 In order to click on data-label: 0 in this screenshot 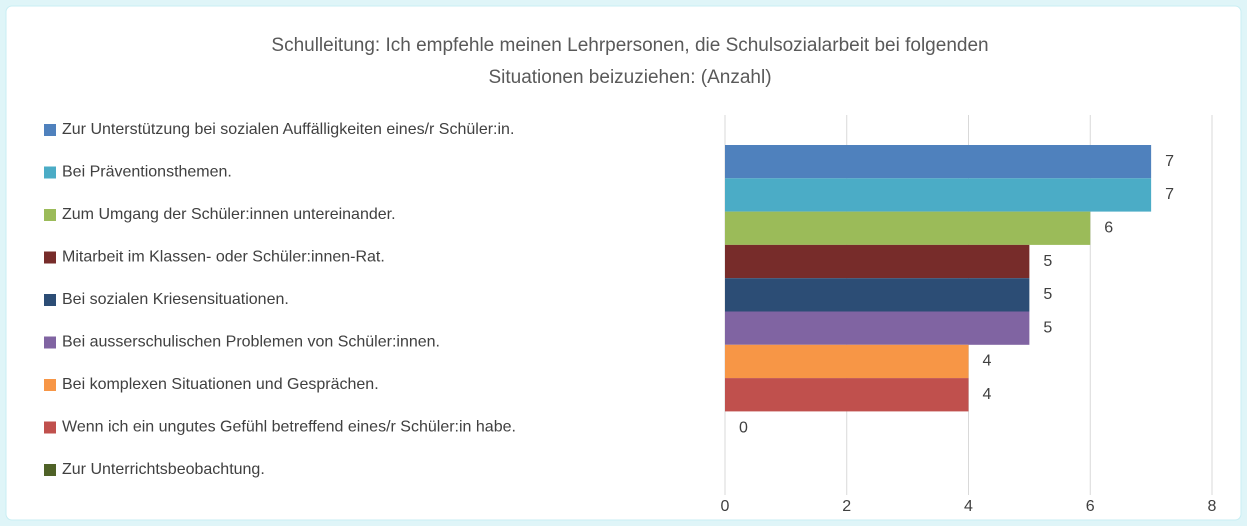, I will do `click(743, 427)`.